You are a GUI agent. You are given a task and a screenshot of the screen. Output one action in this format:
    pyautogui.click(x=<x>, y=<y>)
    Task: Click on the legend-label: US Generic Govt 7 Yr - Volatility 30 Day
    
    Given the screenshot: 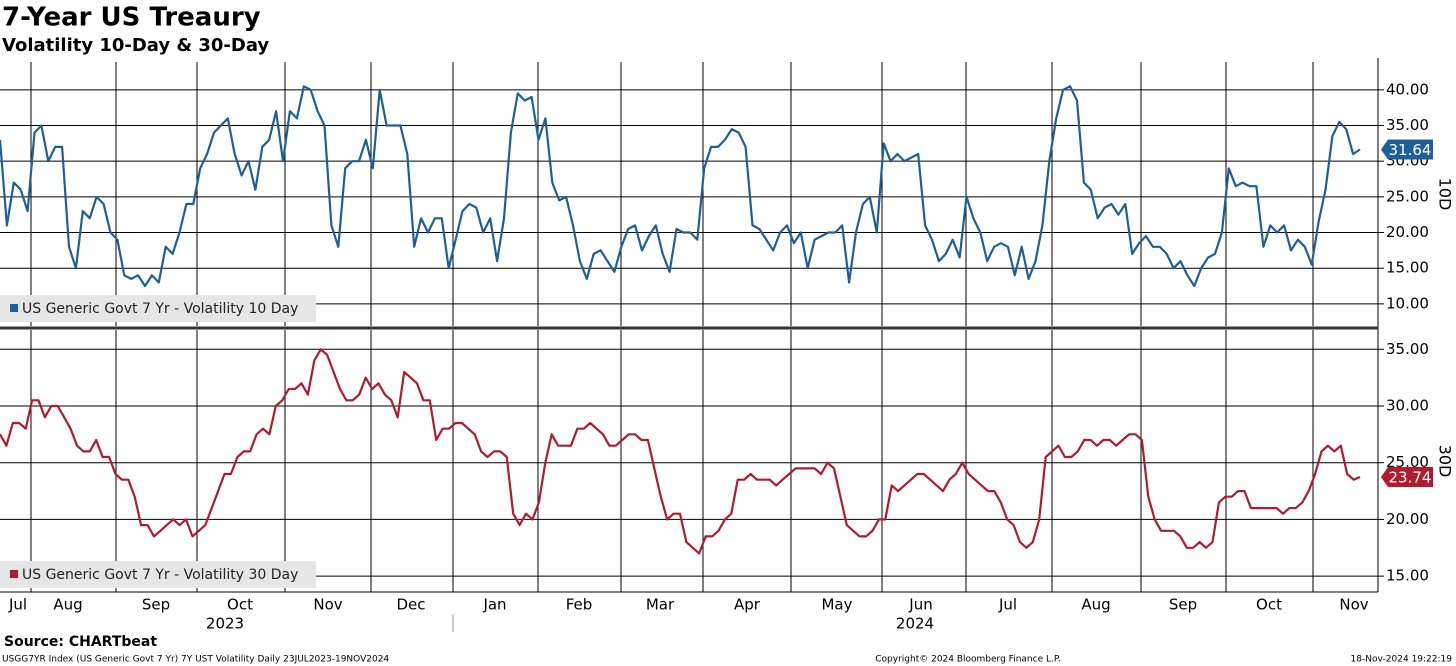 What is the action you would take?
    pyautogui.click(x=160, y=575)
    